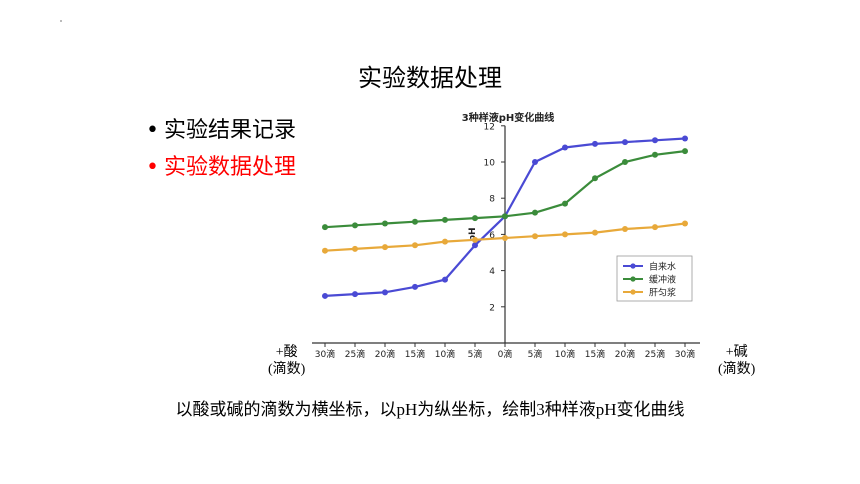 The height and width of the screenshot is (484, 860). I want to click on y-tick-label: 2, so click(492, 308).